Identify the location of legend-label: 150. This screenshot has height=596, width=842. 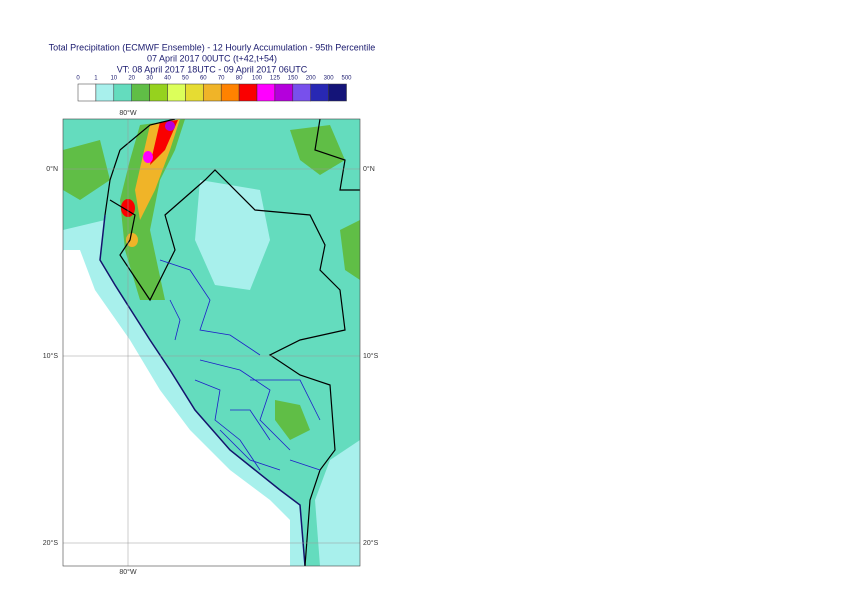
(293, 79).